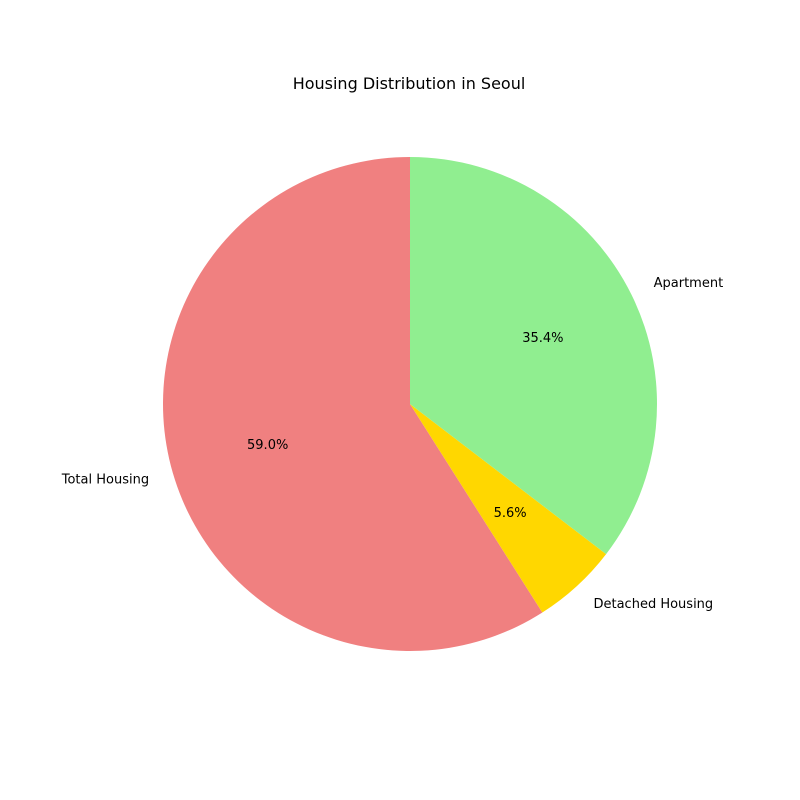  Describe the element at coordinates (267, 445) in the screenshot. I see `slice-percent-total-housing: 59.0%` at that location.